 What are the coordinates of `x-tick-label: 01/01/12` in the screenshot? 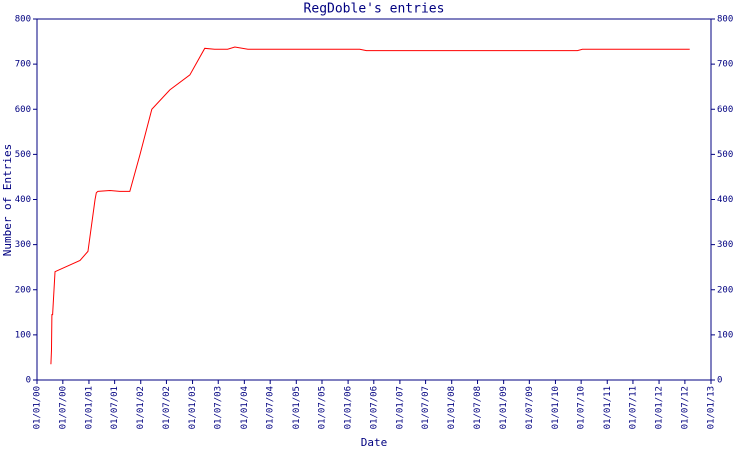 It's located at (660, 407).